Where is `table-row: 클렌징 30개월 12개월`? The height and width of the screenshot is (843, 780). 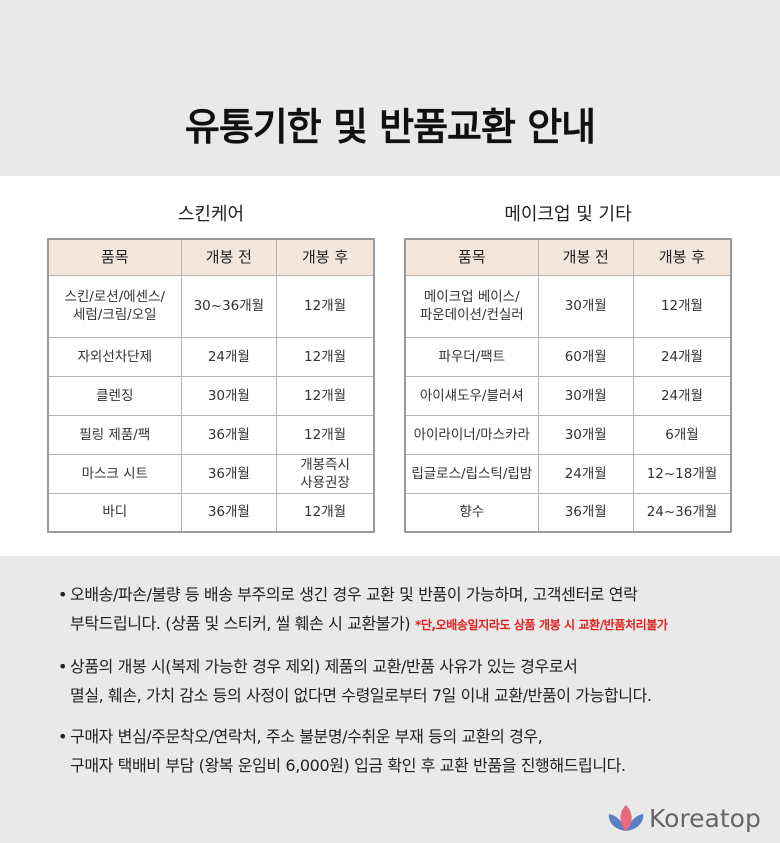
table-row: 클렌징 30개월 12개월 is located at coordinates (211, 395).